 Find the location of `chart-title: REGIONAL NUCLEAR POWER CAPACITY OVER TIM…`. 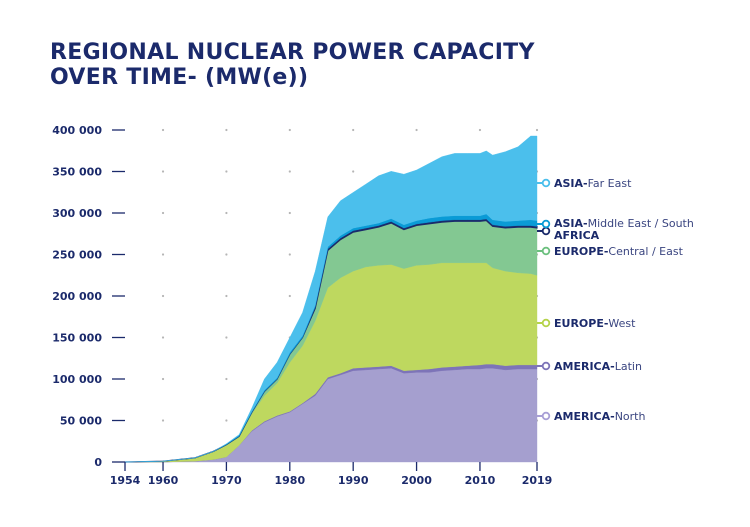

chart-title: REGIONAL NUCLEAR POWER CAPACITY OVER TIM… is located at coordinates (292, 65).